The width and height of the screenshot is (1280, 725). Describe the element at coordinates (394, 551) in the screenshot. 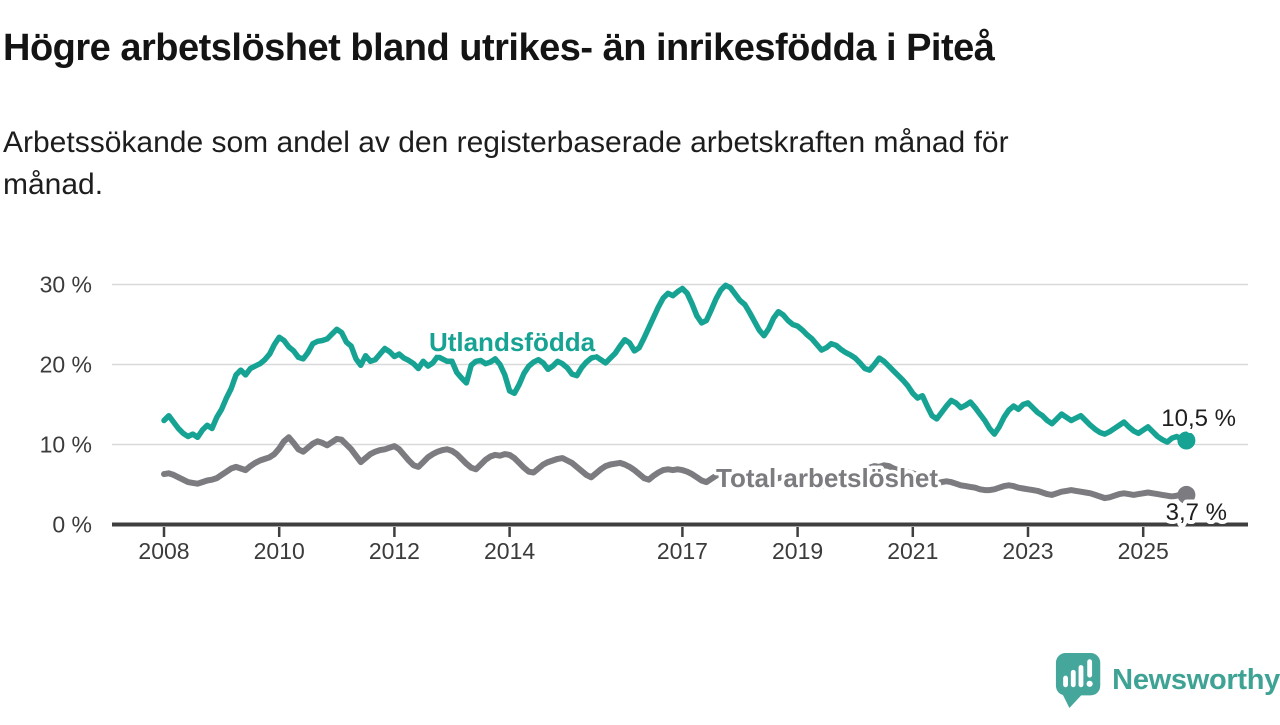

I see `x-tick-label-2012: 2012` at that location.